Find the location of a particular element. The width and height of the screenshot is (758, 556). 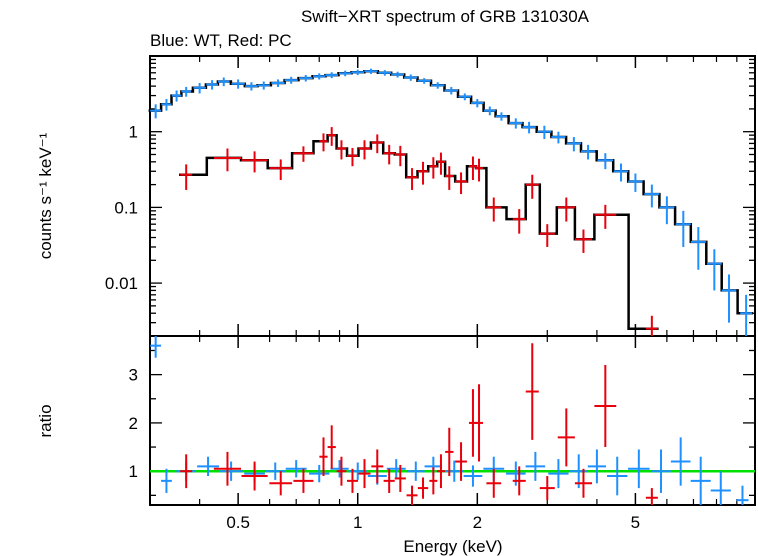

x-axis-label: Energy (keV) is located at coordinates (452, 546).